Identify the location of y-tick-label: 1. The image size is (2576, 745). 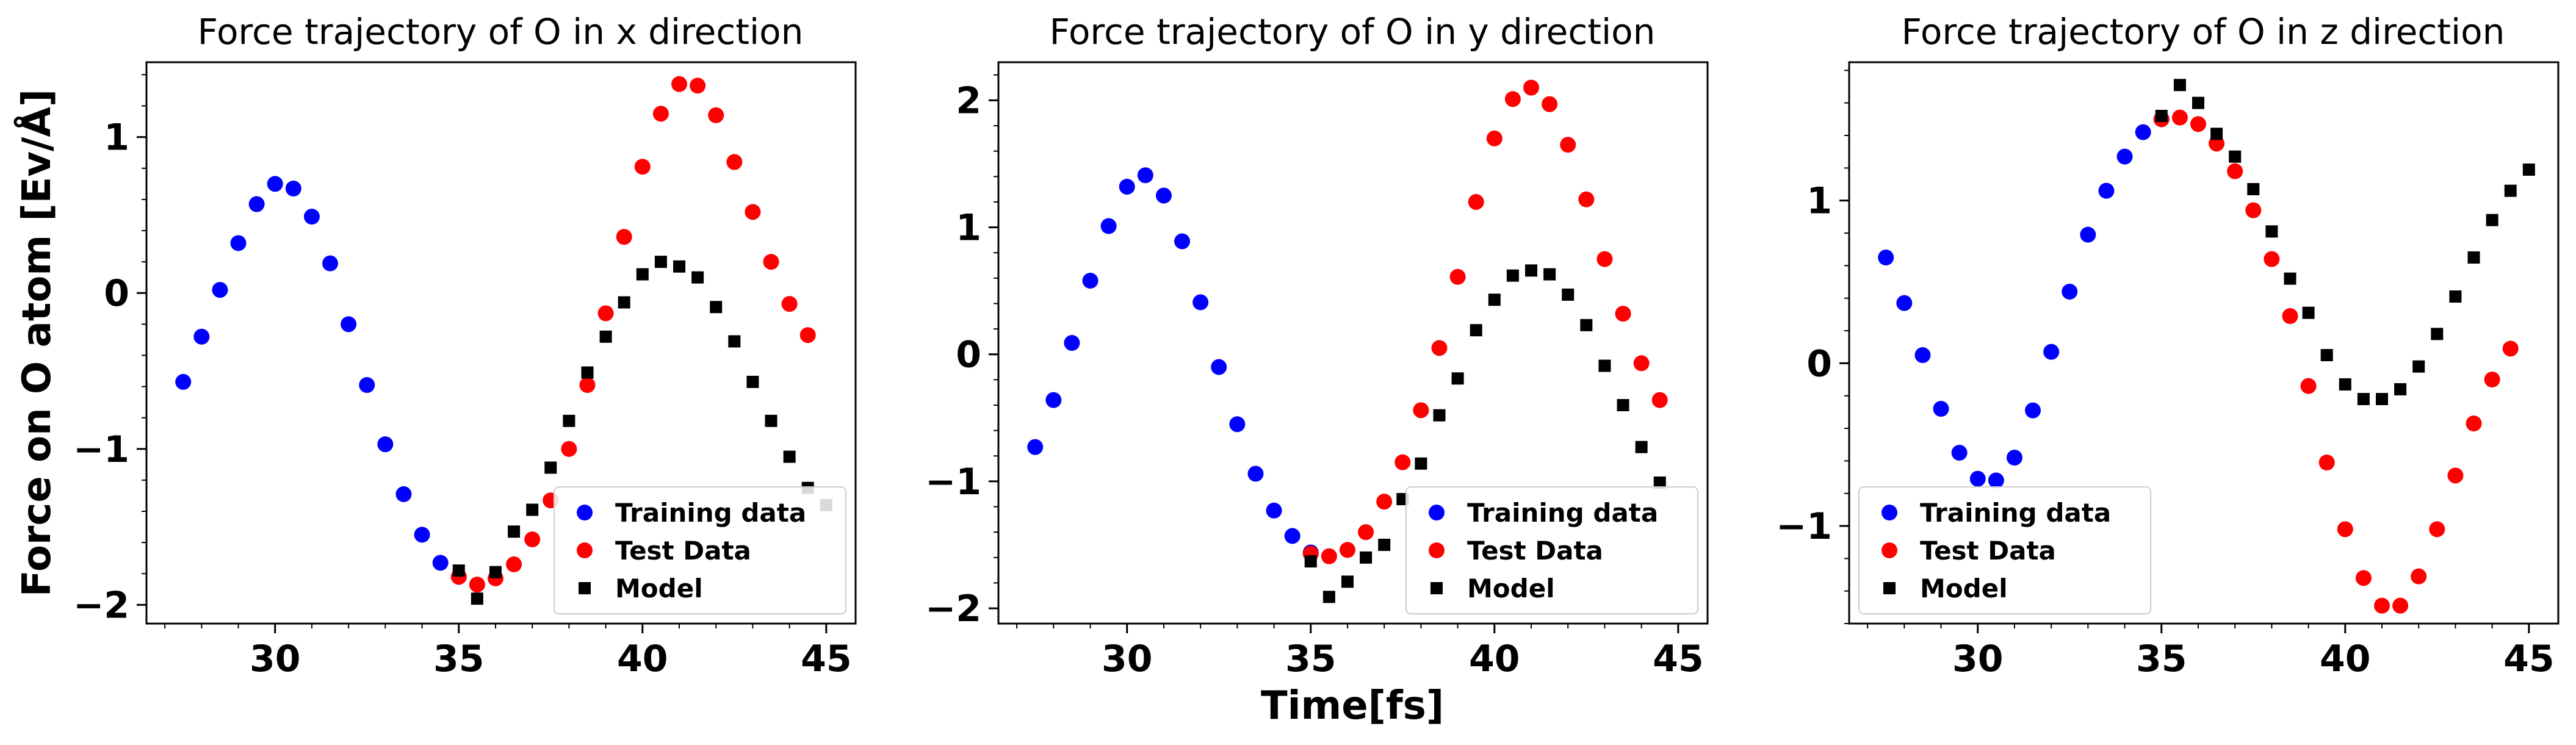
(1819, 202).